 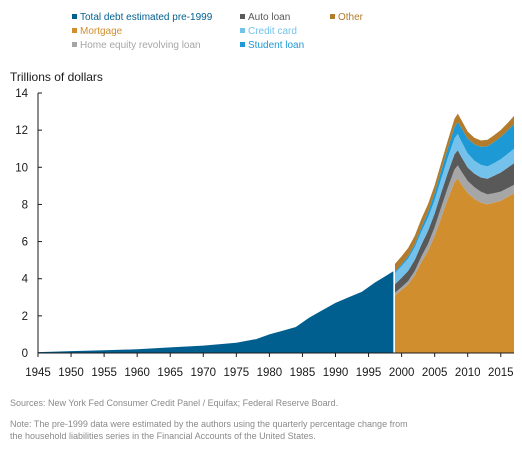 I want to click on legend-item-total-debt-estimated-pre-1999: Total debt estimated pre-1999, so click(x=142, y=17).